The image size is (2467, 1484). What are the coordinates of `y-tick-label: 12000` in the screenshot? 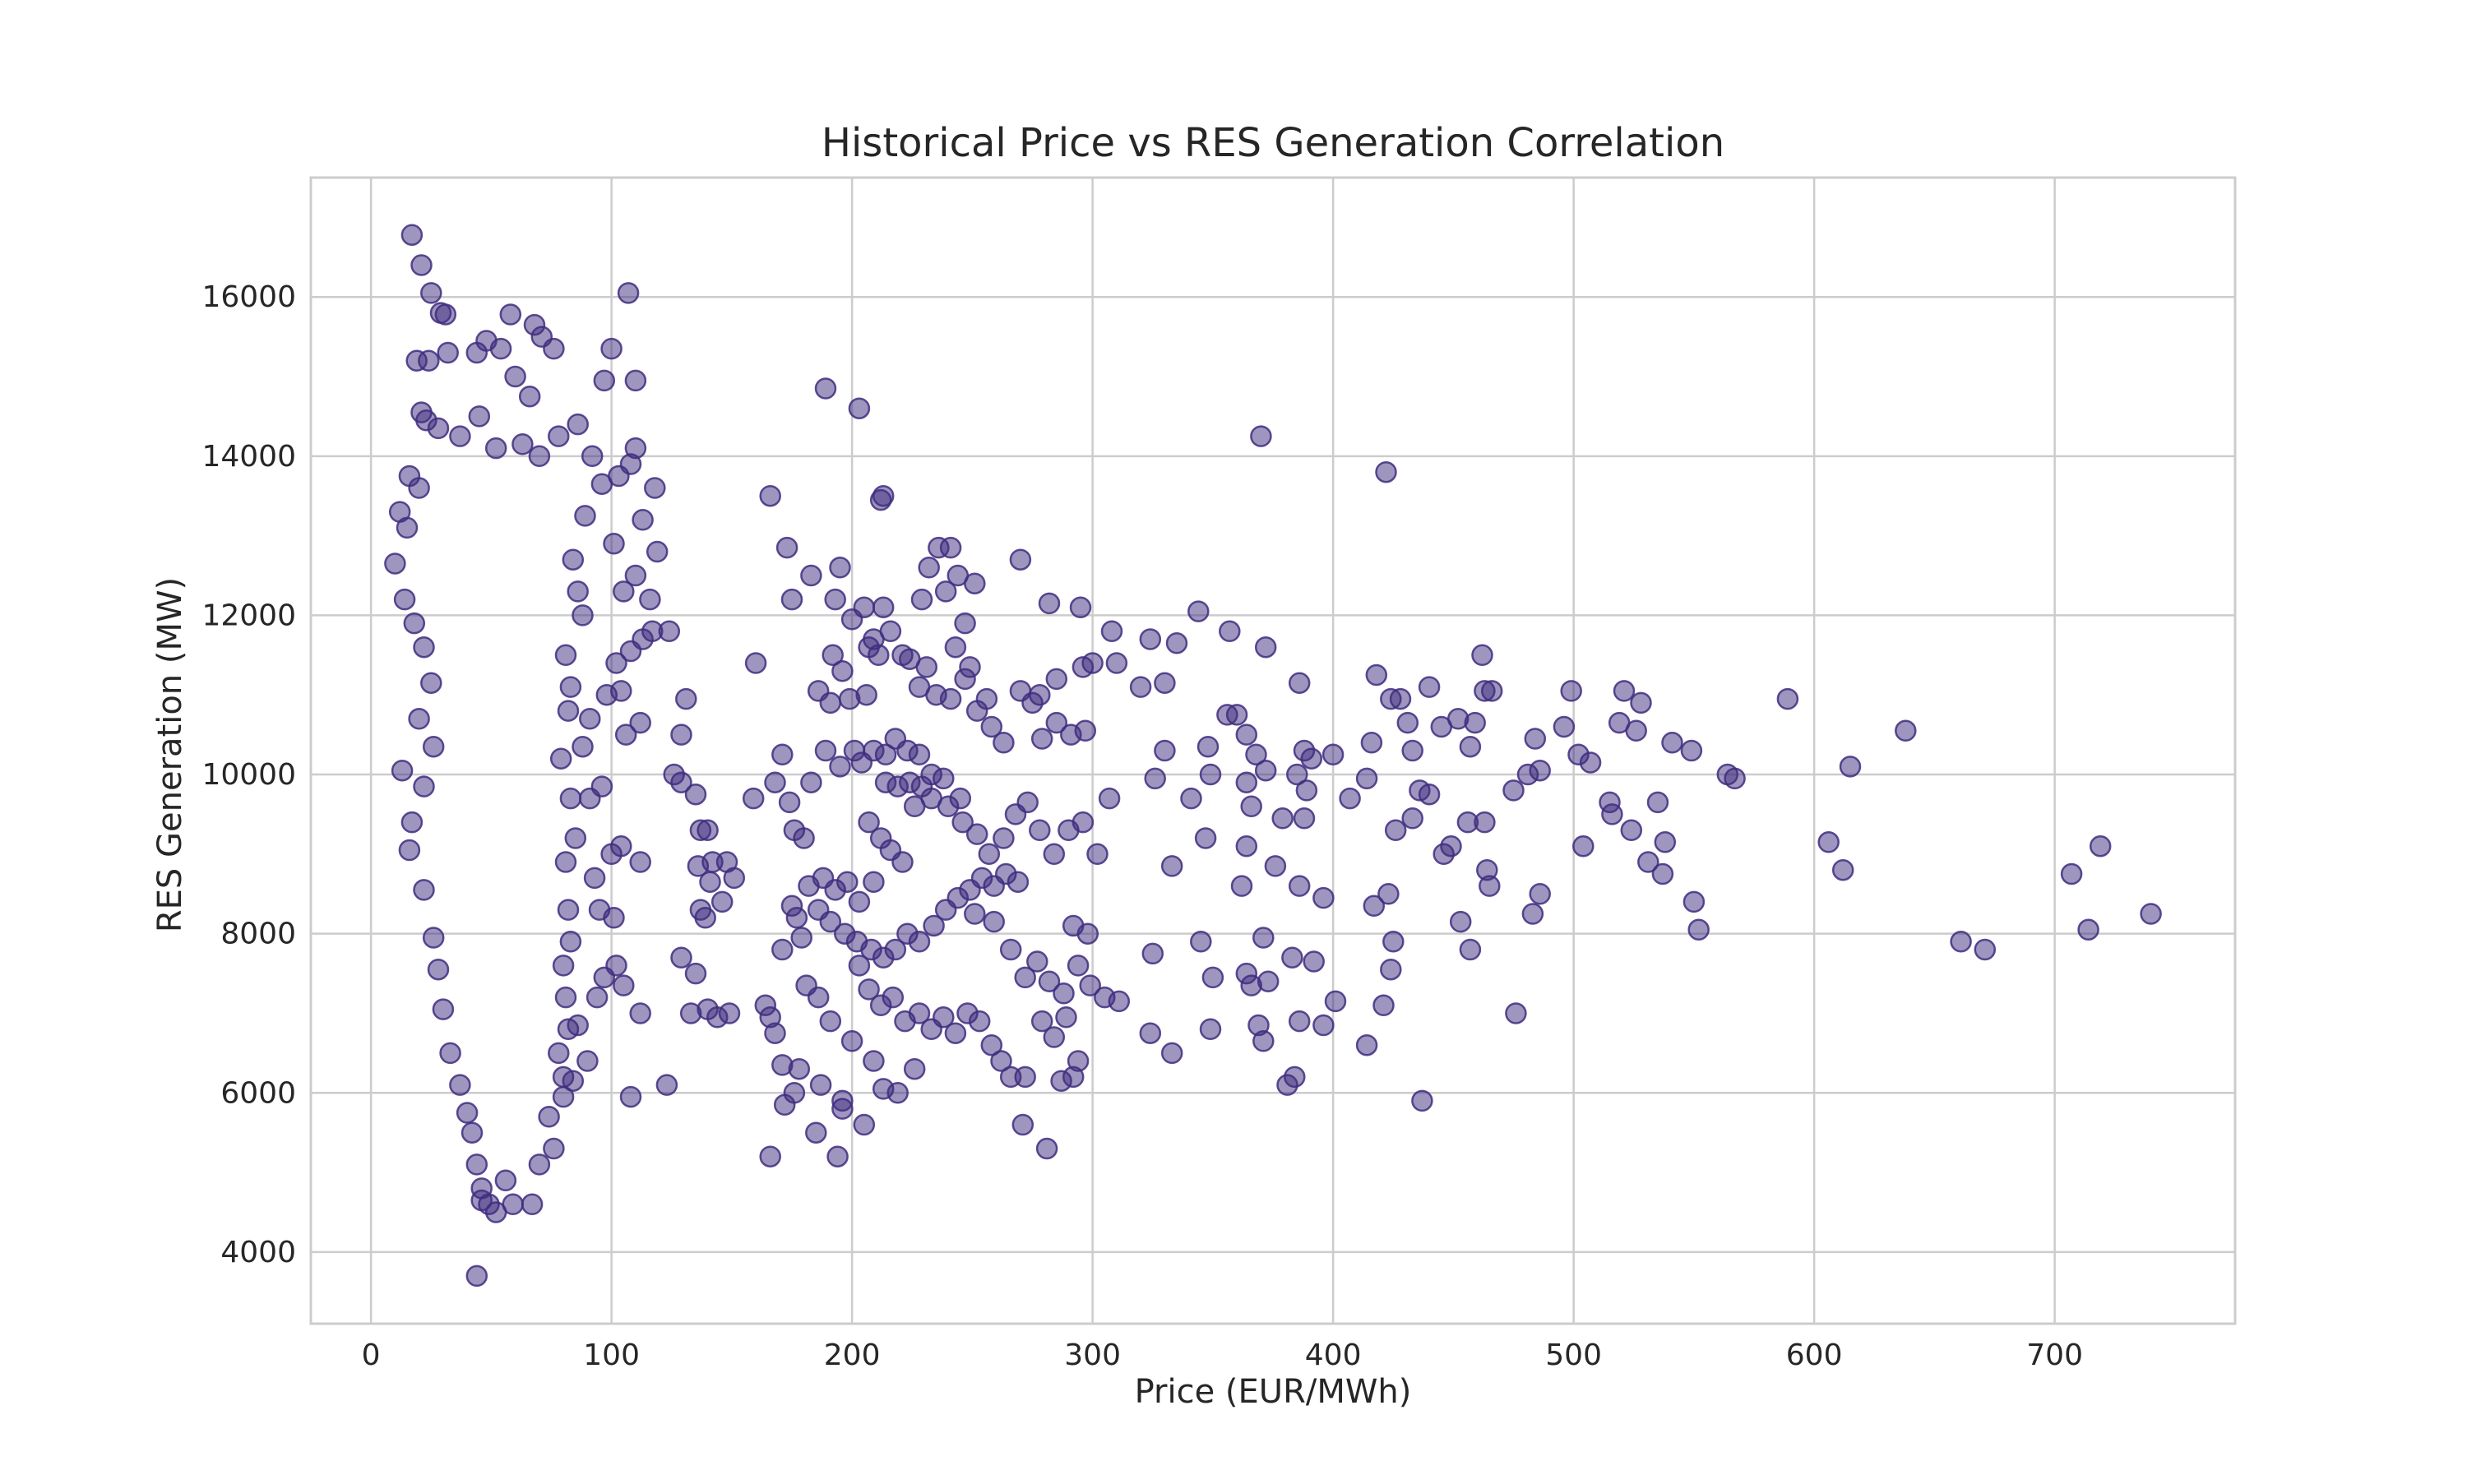 It's located at (249, 615).